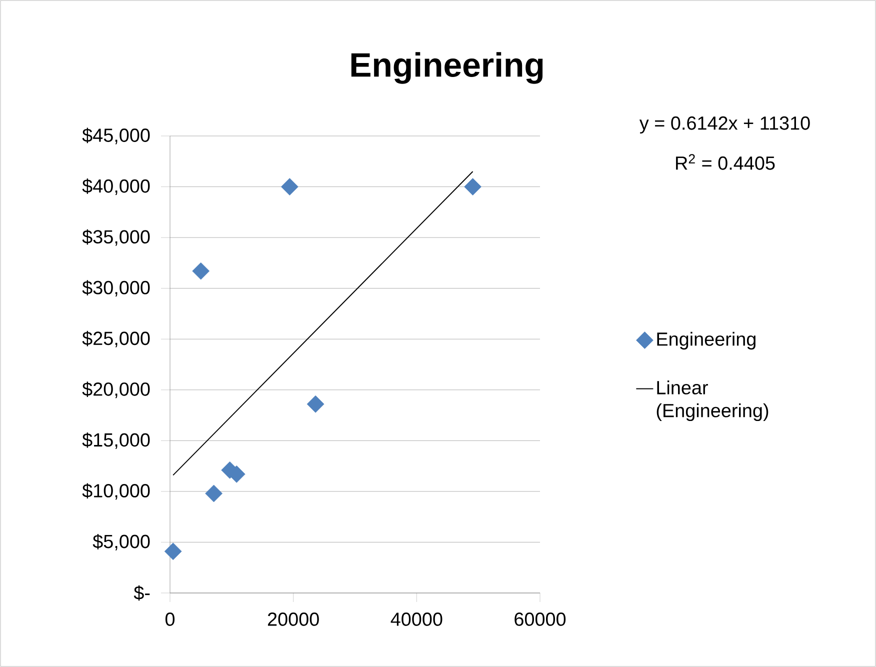  Describe the element at coordinates (416, 619) in the screenshot. I see `x-tick-label: 40000` at that location.